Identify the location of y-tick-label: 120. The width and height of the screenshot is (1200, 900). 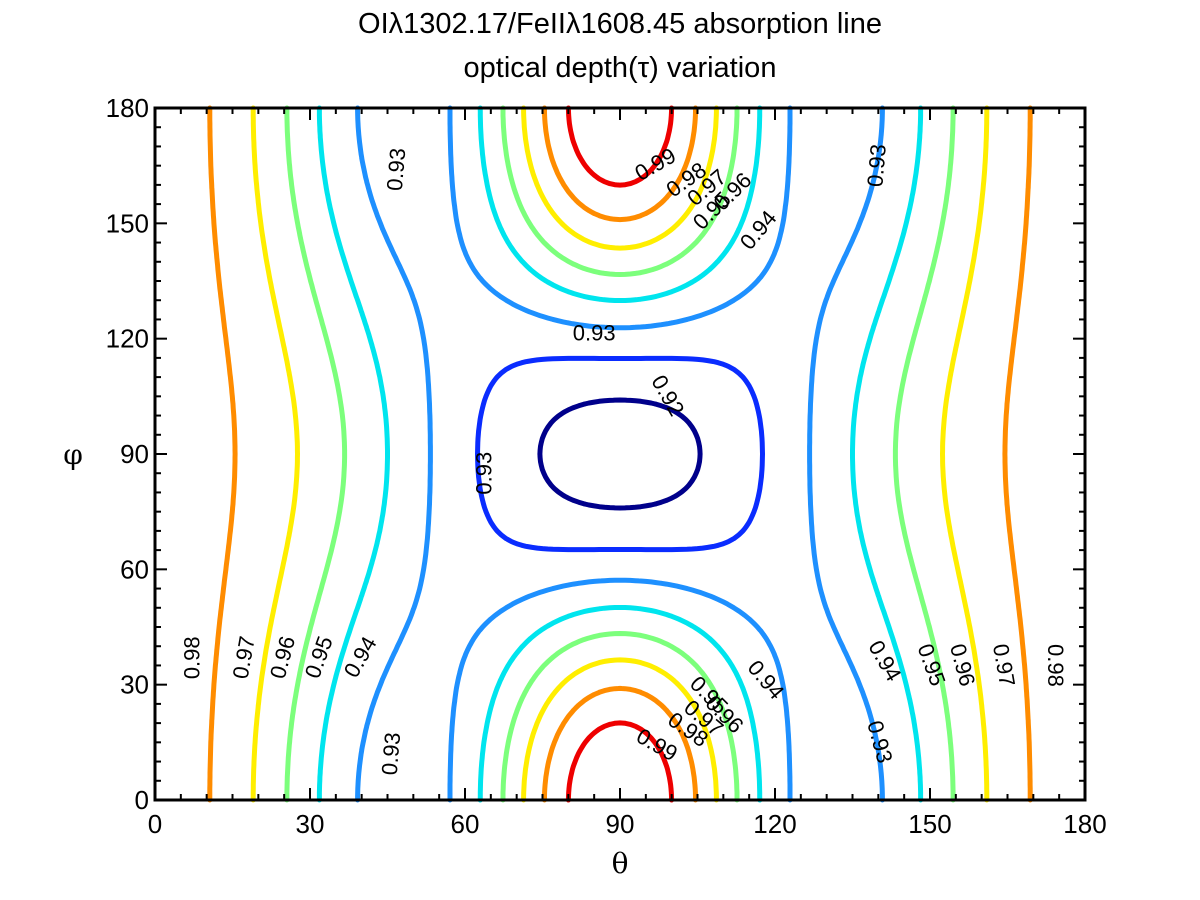
(127, 339).